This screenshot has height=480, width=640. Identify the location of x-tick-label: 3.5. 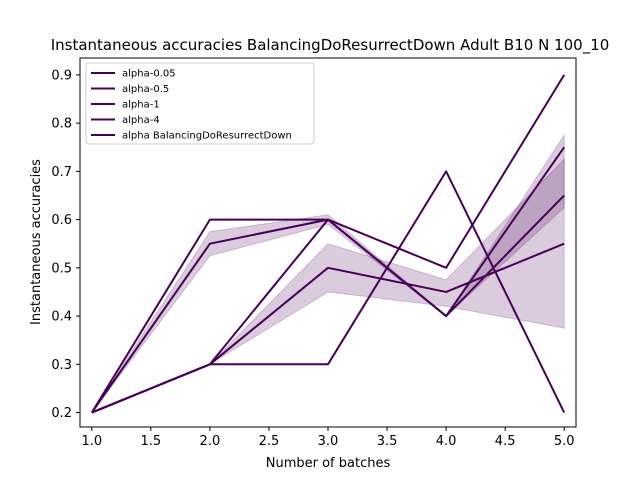
(387, 441).